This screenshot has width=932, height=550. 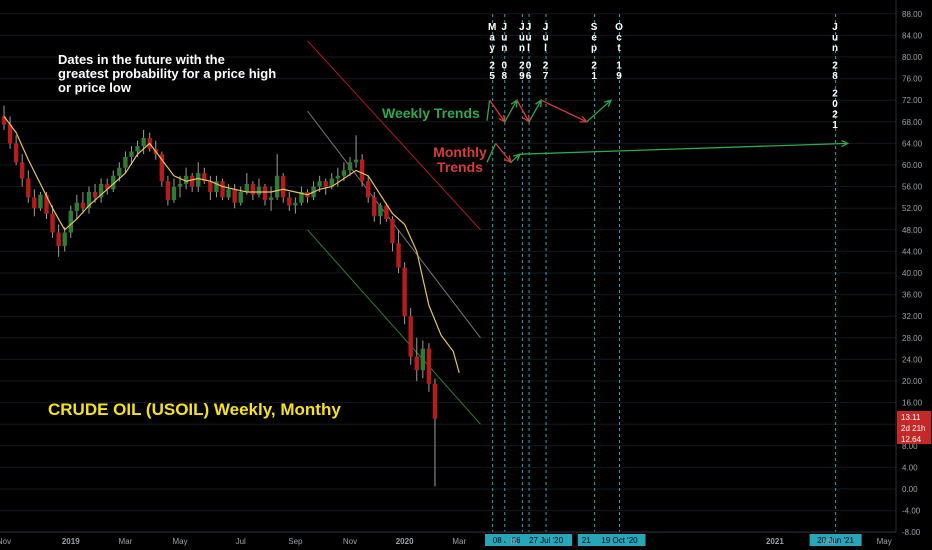 I want to click on cycle-date-tag-text: 28 Jun '21, so click(x=835, y=540).